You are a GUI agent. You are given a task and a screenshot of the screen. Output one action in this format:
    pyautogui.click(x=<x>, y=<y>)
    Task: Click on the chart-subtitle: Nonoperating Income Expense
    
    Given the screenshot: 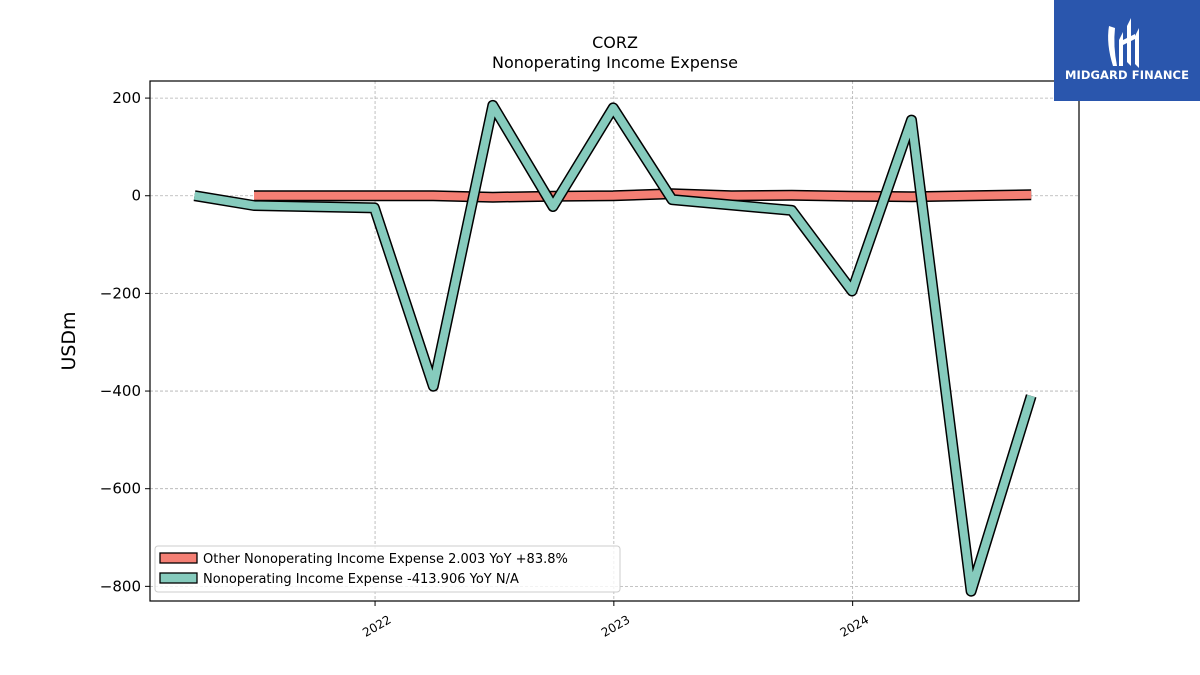 What is the action you would take?
    pyautogui.click(x=615, y=62)
    